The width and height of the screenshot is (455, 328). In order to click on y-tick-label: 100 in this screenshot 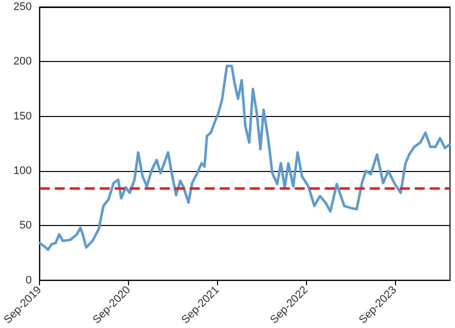, I will do `click(22, 170)`.